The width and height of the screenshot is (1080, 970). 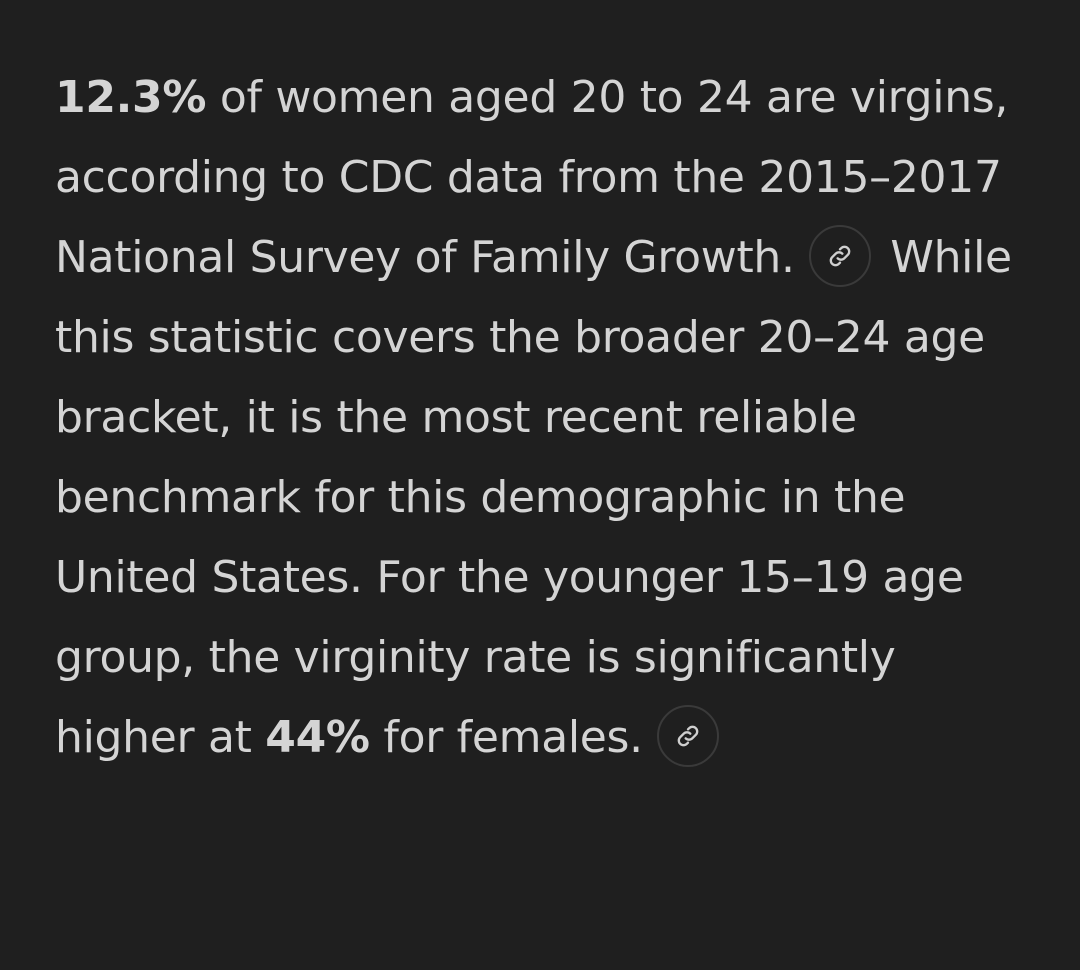 I want to click on text-segment: 44%, so click(x=317, y=737).